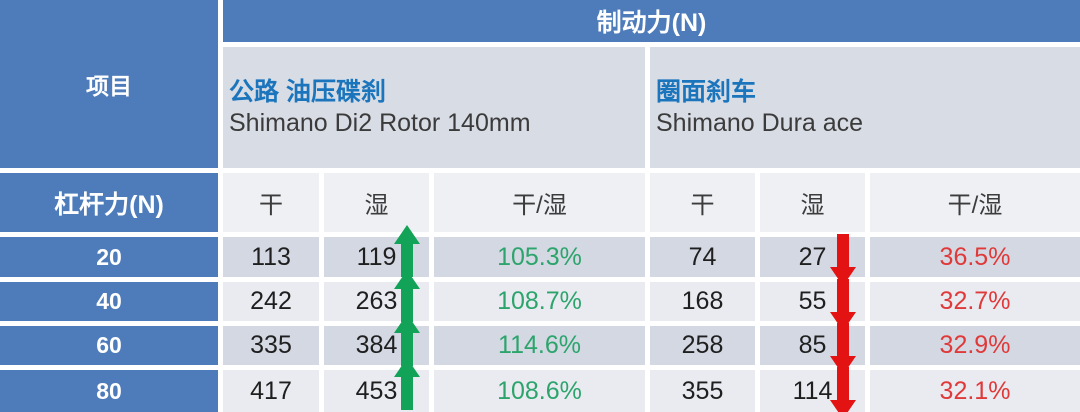 The height and width of the screenshot is (412, 1080). Describe the element at coordinates (376, 390) in the screenshot. I see `disc-wet-value: 453` at that location.